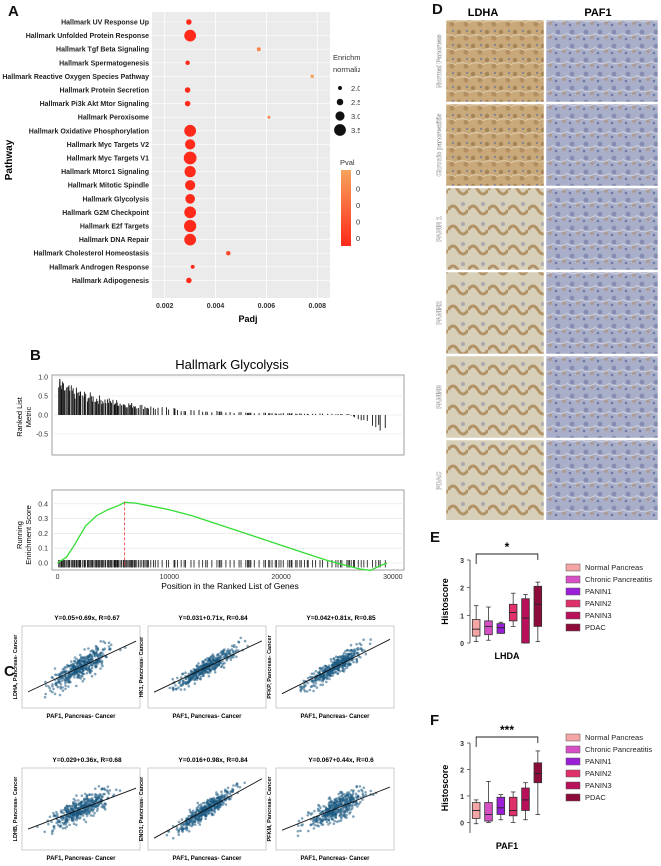 This screenshot has width=661, height=866. I want to click on legend-label: Normal Pancreas, so click(614, 567).